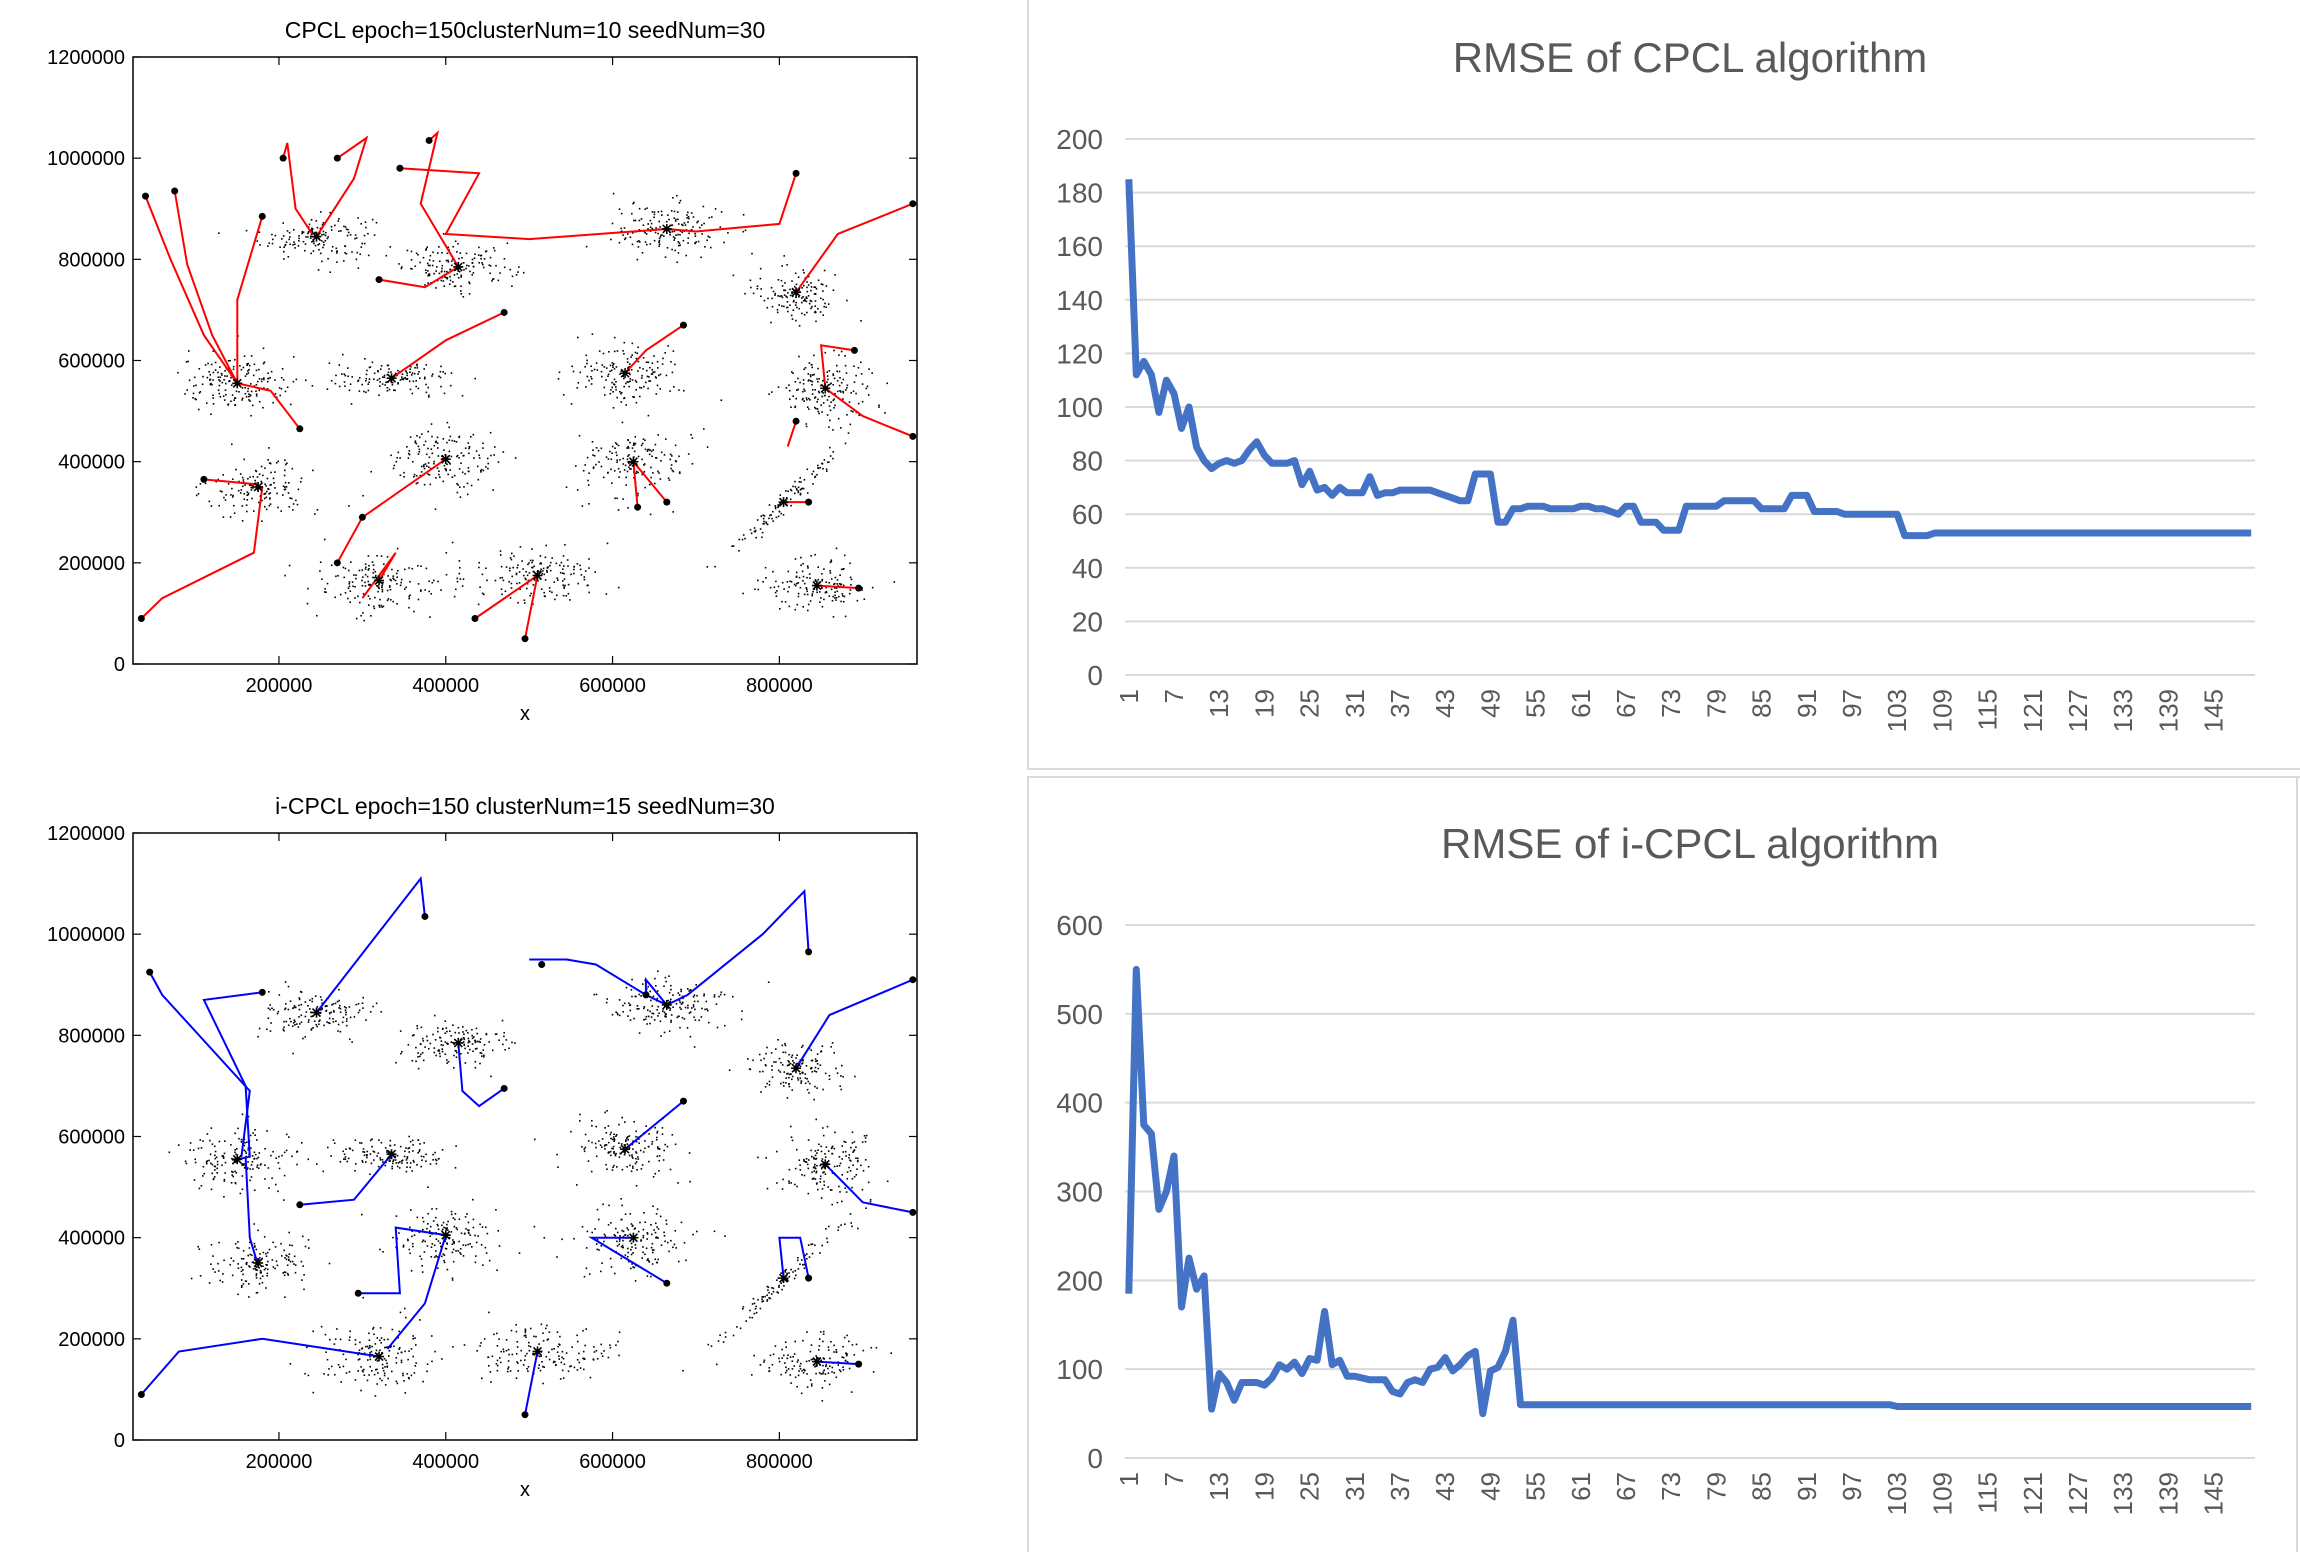  What do you see at coordinates (283, 158) in the screenshot?
I see `seed-point` at bounding box center [283, 158].